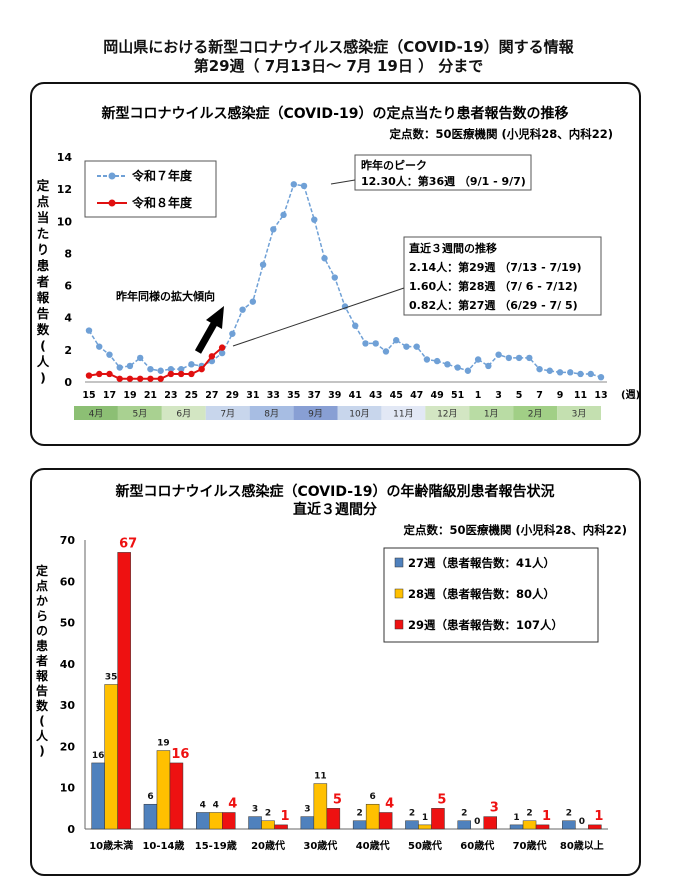 Image resolution: width=677 pixels, height=890 pixels. What do you see at coordinates (68, 318) in the screenshot?
I see `y-tick-label: 4` at bounding box center [68, 318].